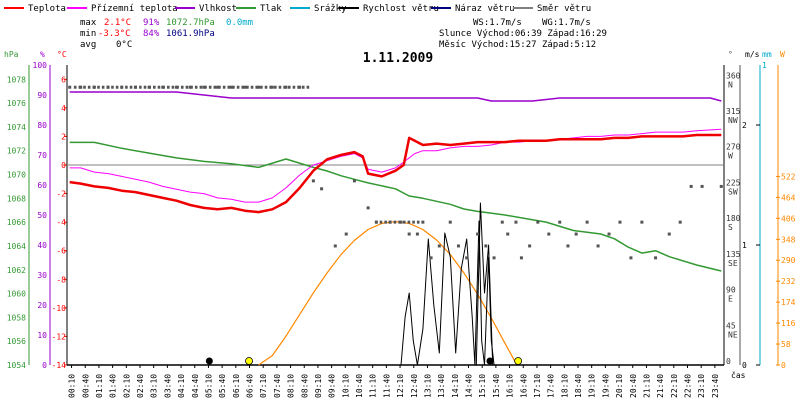  What do you see at coordinates (239, 23) in the screenshot?
I see `stat-max-rain: 0.0mm` at bounding box center [239, 23].